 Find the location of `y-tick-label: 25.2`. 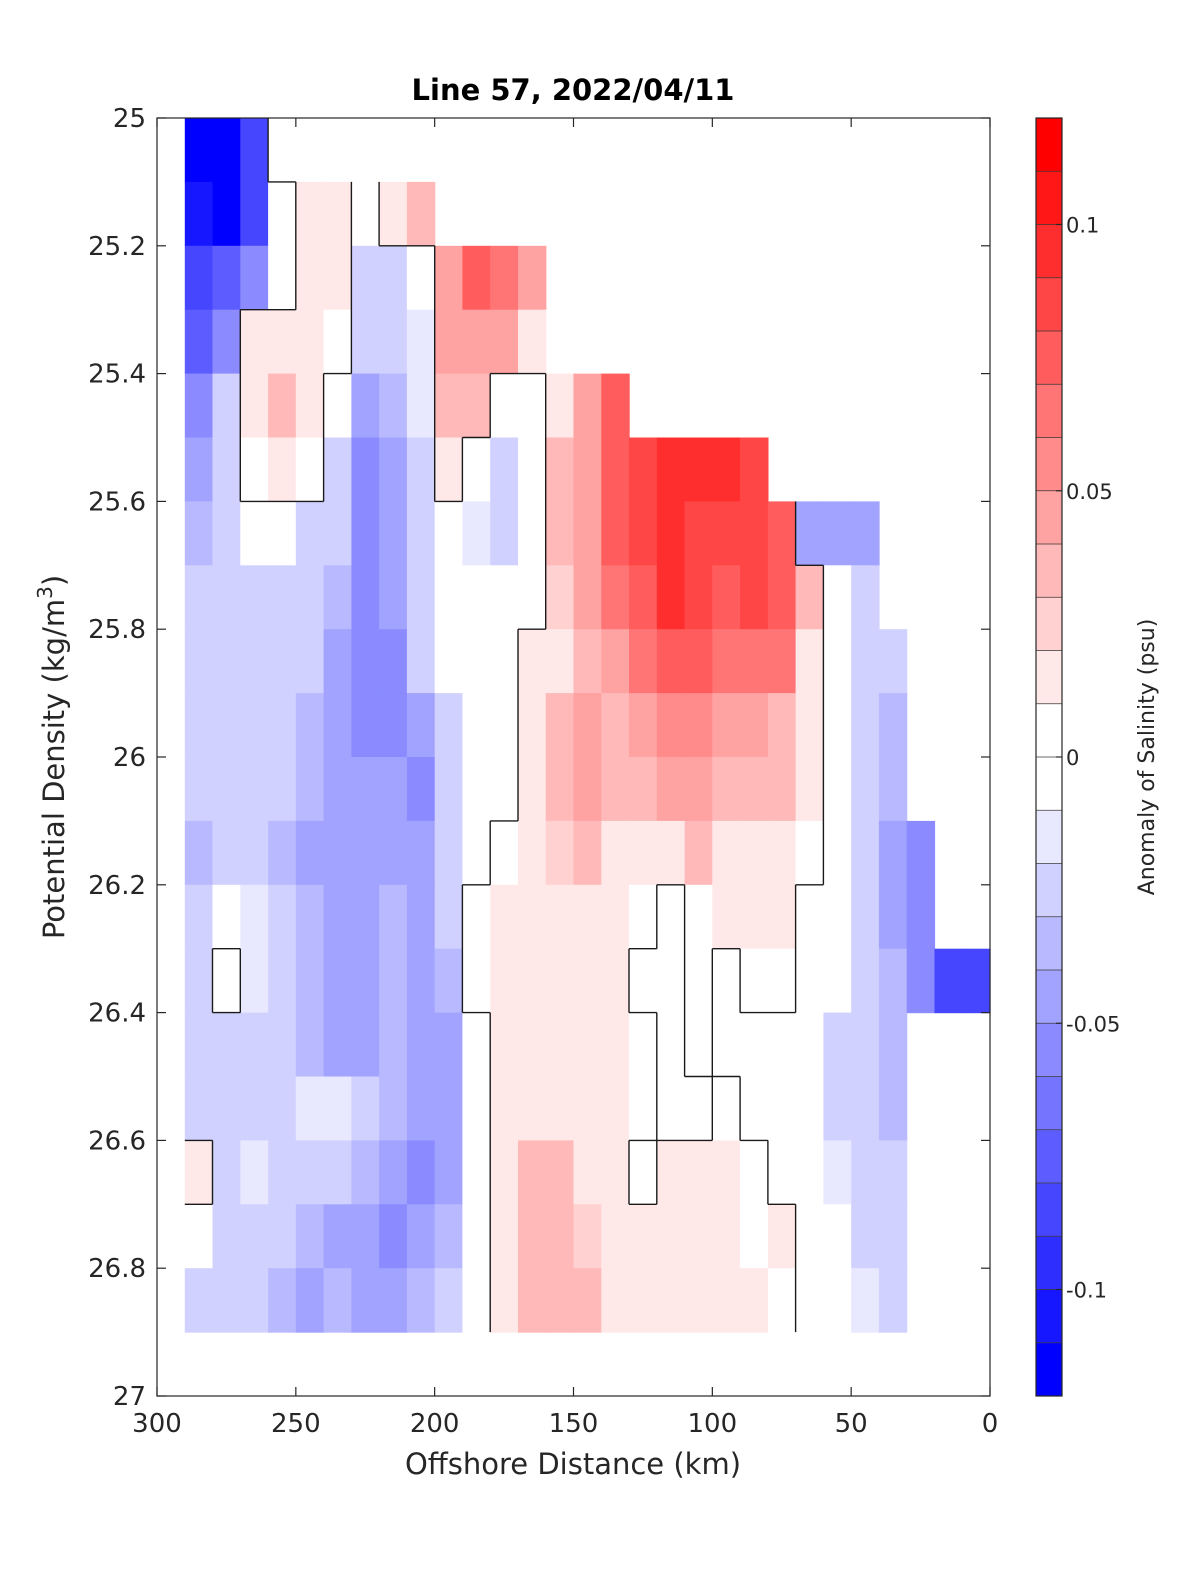

y-tick-label: 25.2 is located at coordinates (117, 247).